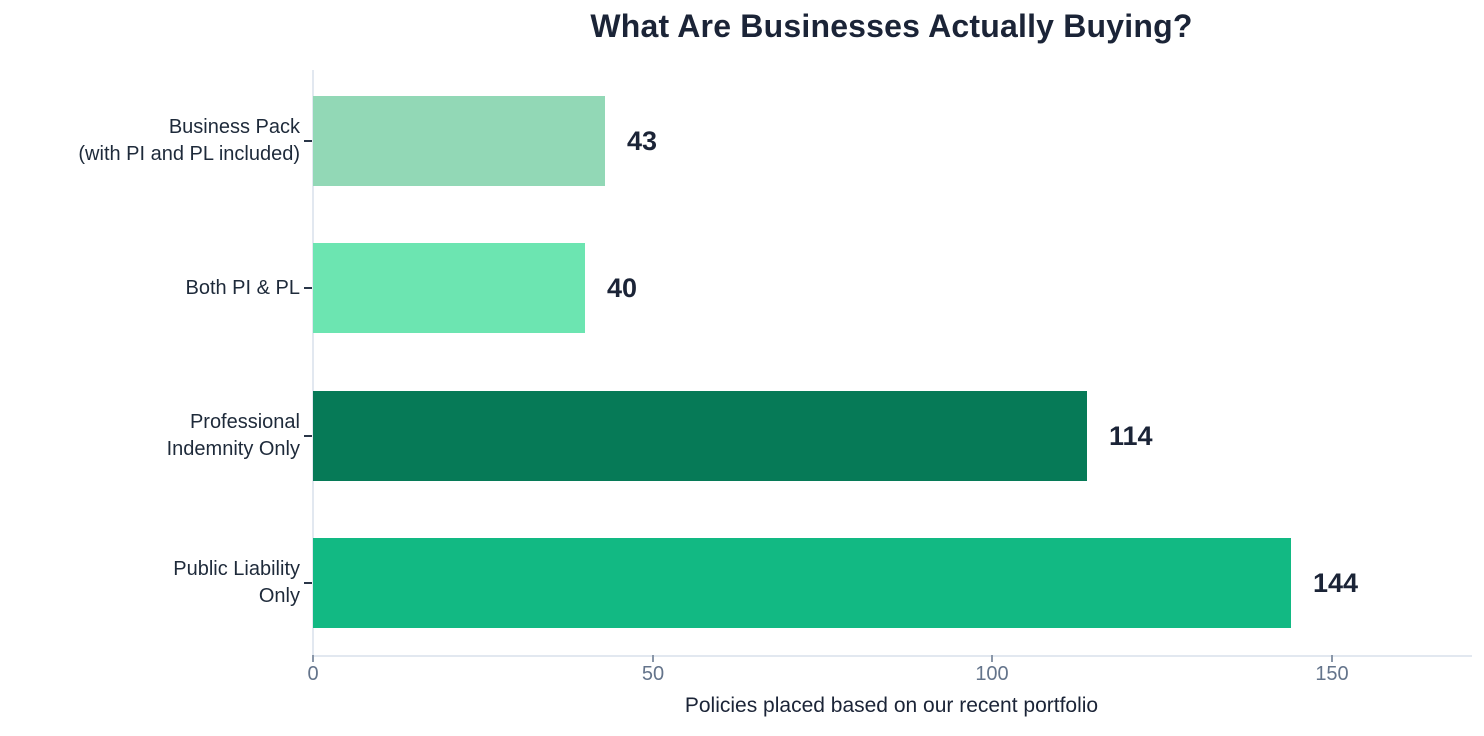 The height and width of the screenshot is (736, 1484). I want to click on x-axis-line, so click(892, 656).